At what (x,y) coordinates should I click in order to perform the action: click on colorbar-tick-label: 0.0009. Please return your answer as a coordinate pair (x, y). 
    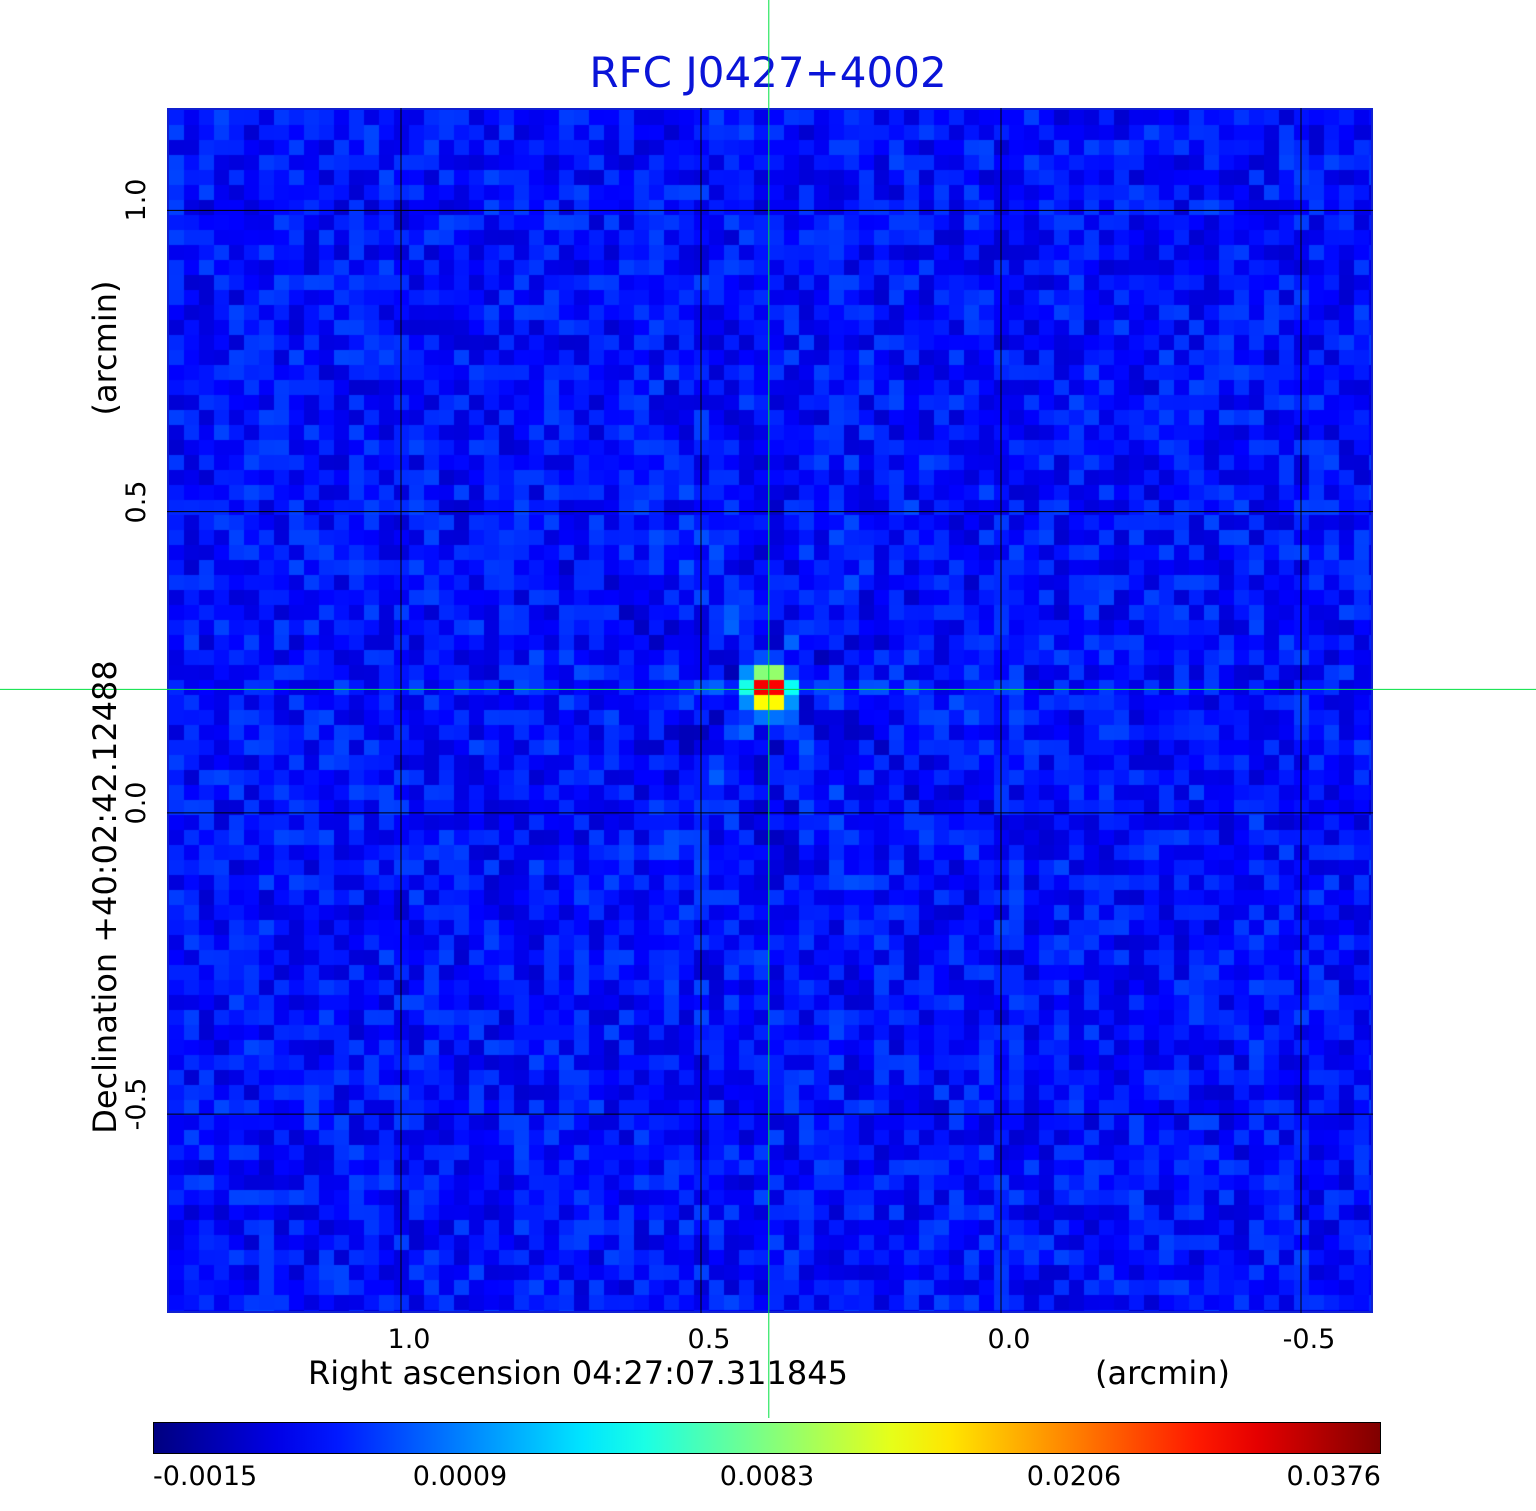
    Looking at the image, I should click on (460, 1476).